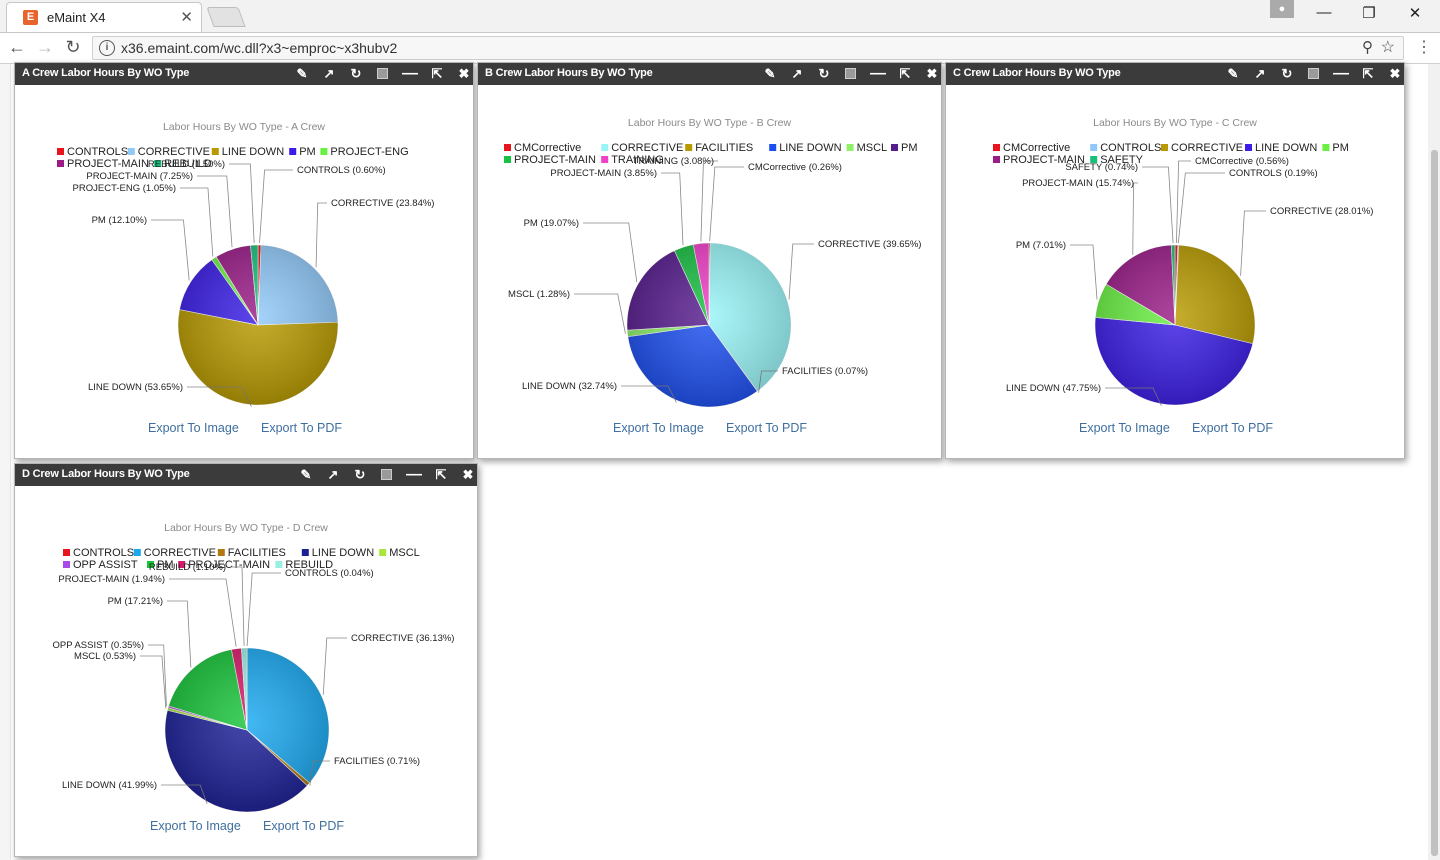 The width and height of the screenshot is (1440, 860). What do you see at coordinates (73, 47) in the screenshot?
I see `reload-icon: ↻` at bounding box center [73, 47].